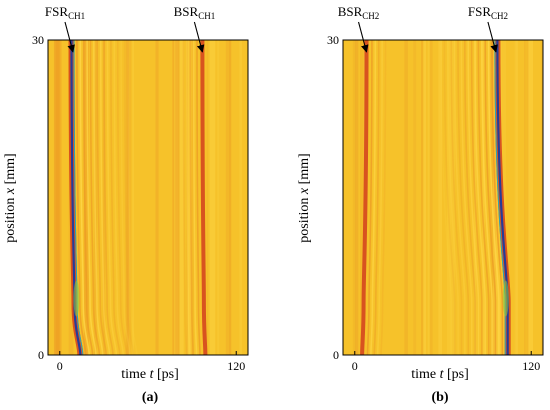 The width and height of the screenshot is (550, 410). What do you see at coordinates (204, 197) in the screenshot?
I see `reflection-band-BSR_CH1` at bounding box center [204, 197].